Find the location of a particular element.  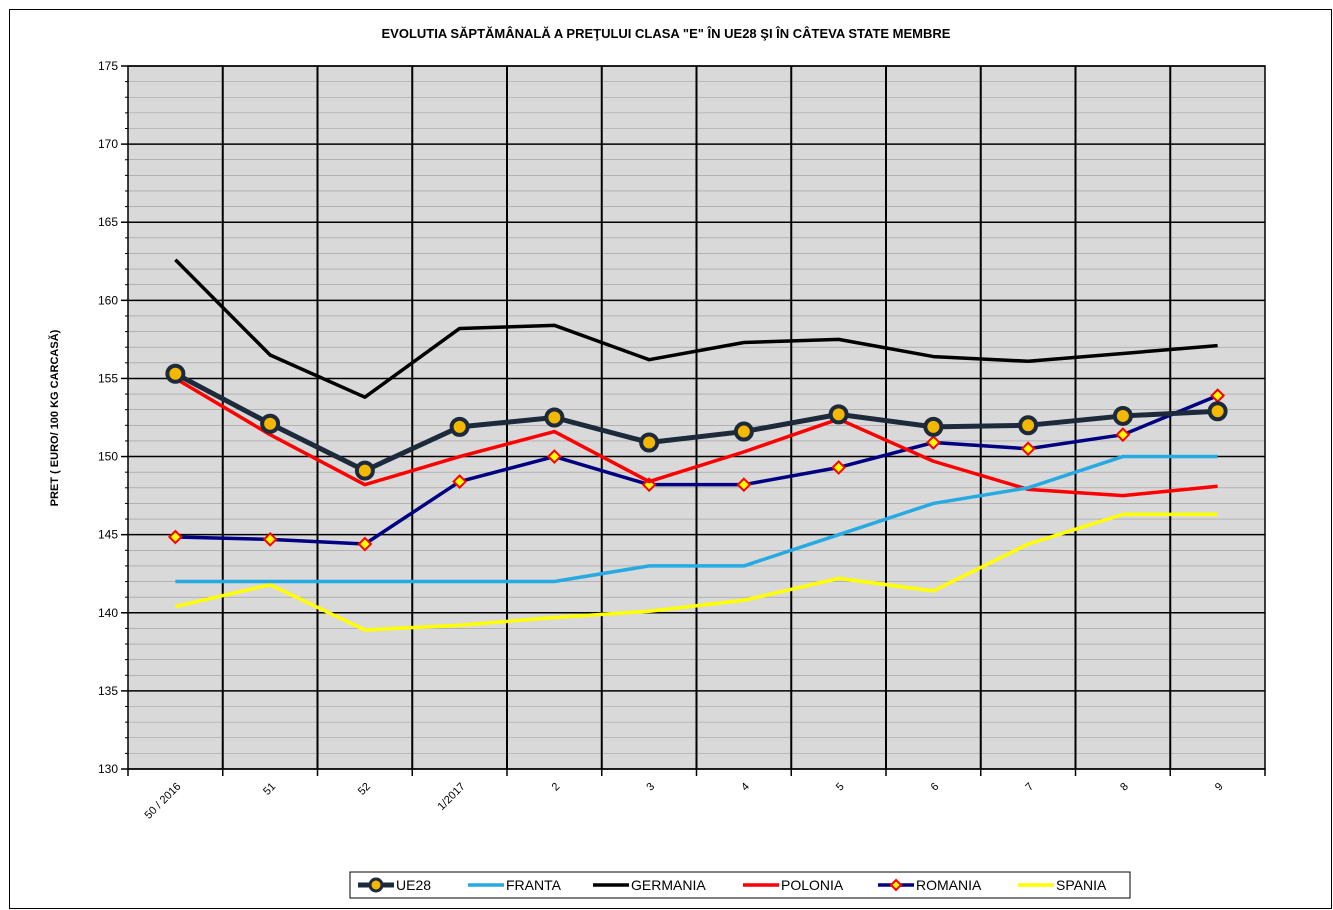

y-tick-label: 165 is located at coordinates (108, 222).